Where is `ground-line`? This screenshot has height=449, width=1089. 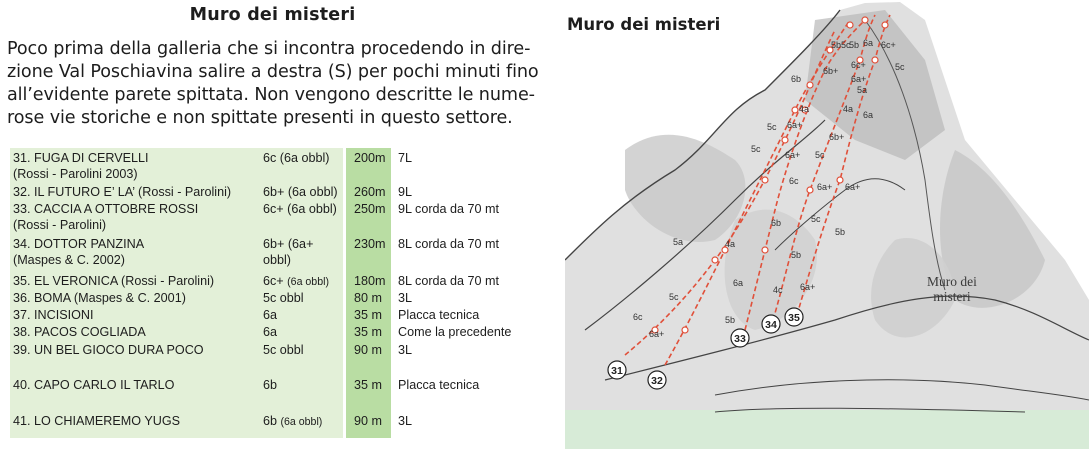
ground-line is located at coordinates (870, 410).